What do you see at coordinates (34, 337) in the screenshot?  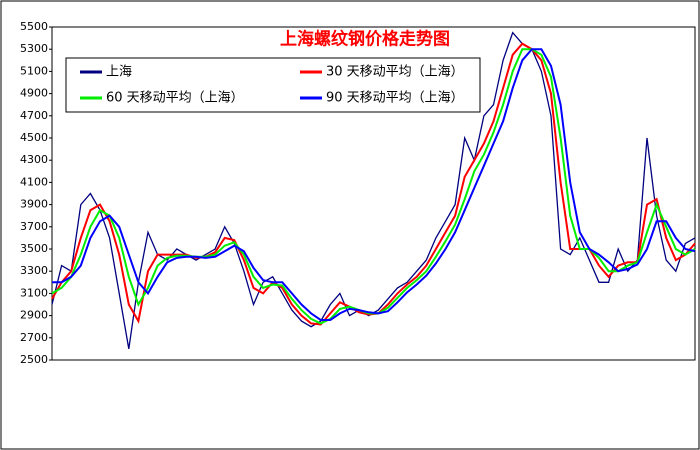 I see `y-tick-label: 2700` at bounding box center [34, 337].